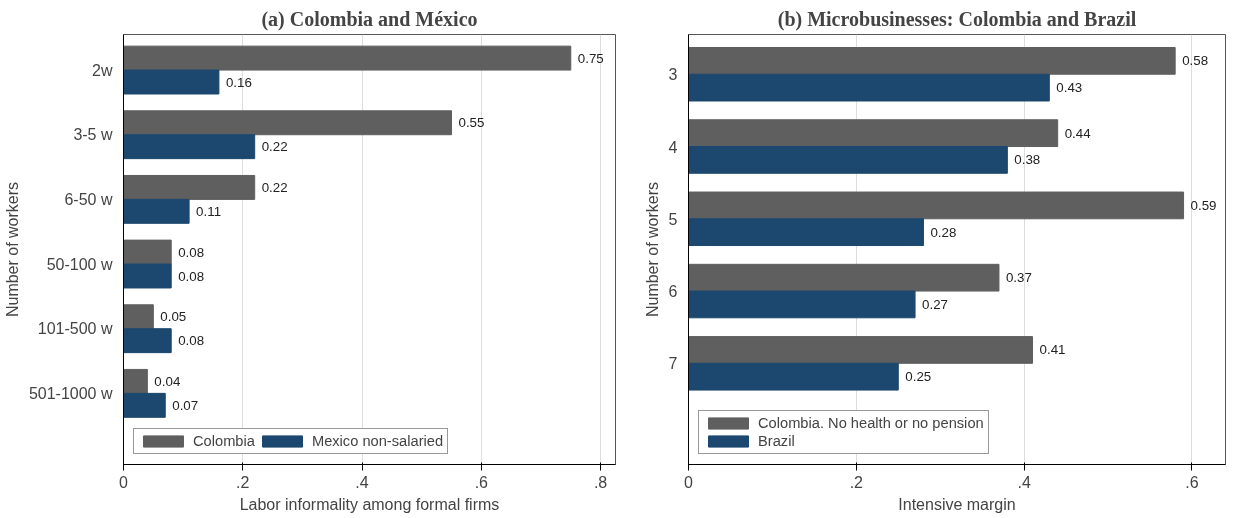 This screenshot has height=518, width=1254. Describe the element at coordinates (377, 441) in the screenshot. I see `legend-label: Mexico non-salaried` at that location.